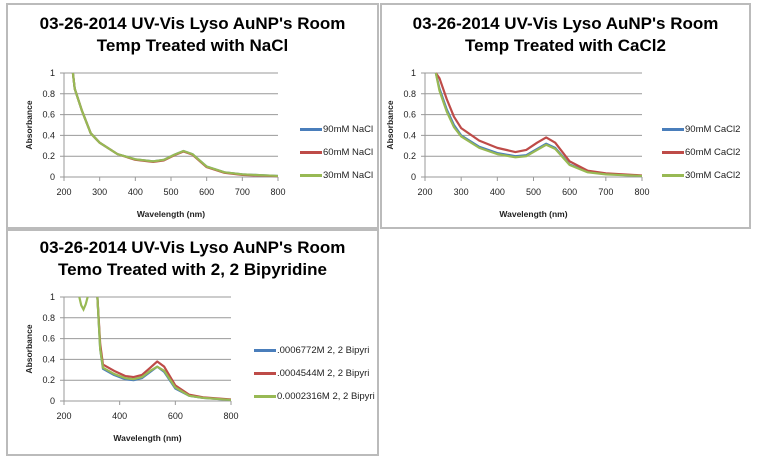  I want to click on legend: 90mM NaCl 60mM NaCl 30mM NaCl, so click(336, 152).